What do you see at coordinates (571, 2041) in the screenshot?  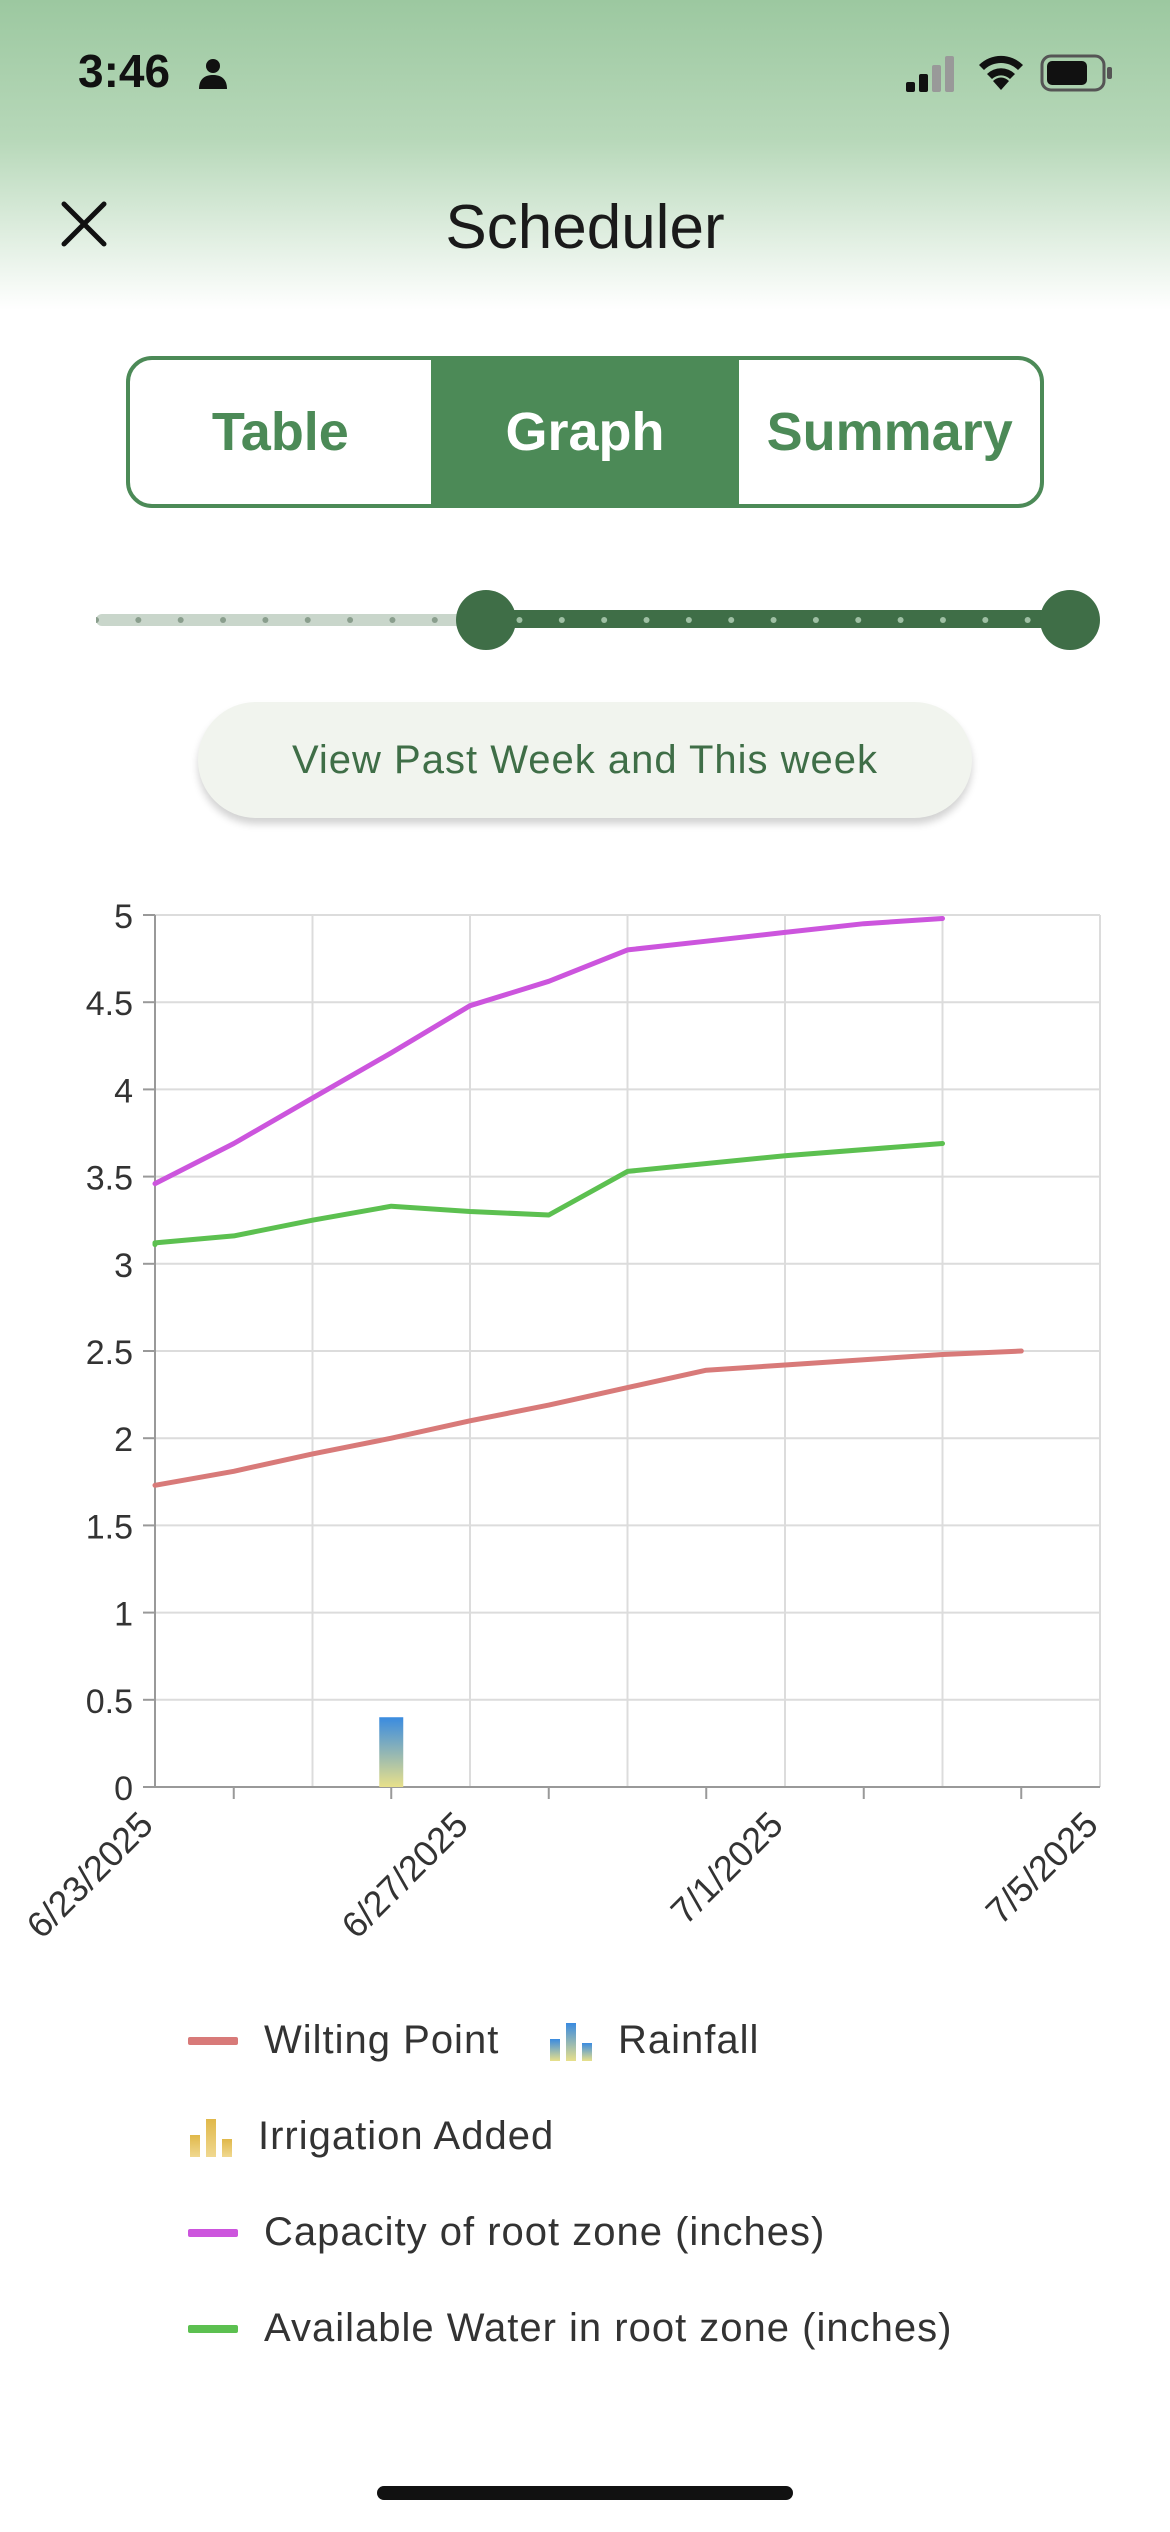 I see `rainfall-bars-icon` at bounding box center [571, 2041].